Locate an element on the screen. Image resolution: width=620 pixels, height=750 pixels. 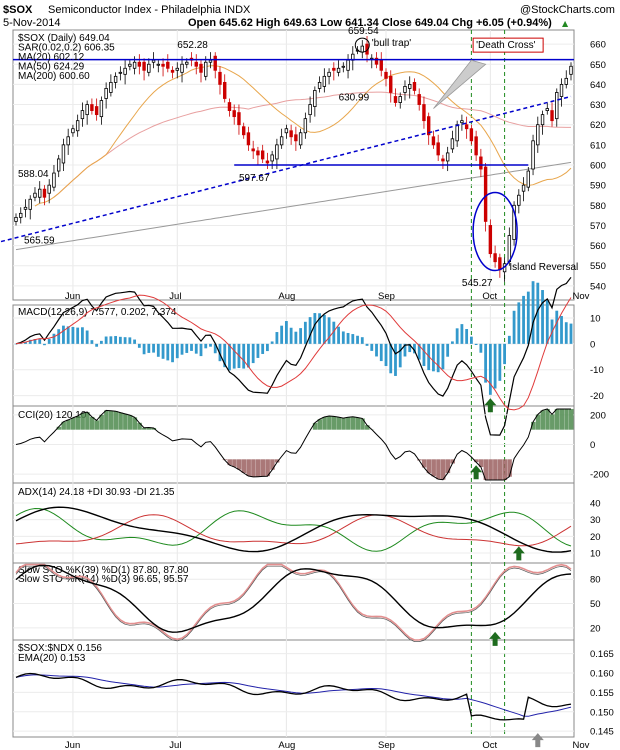
minus-di-line is located at coordinates (293, 530).